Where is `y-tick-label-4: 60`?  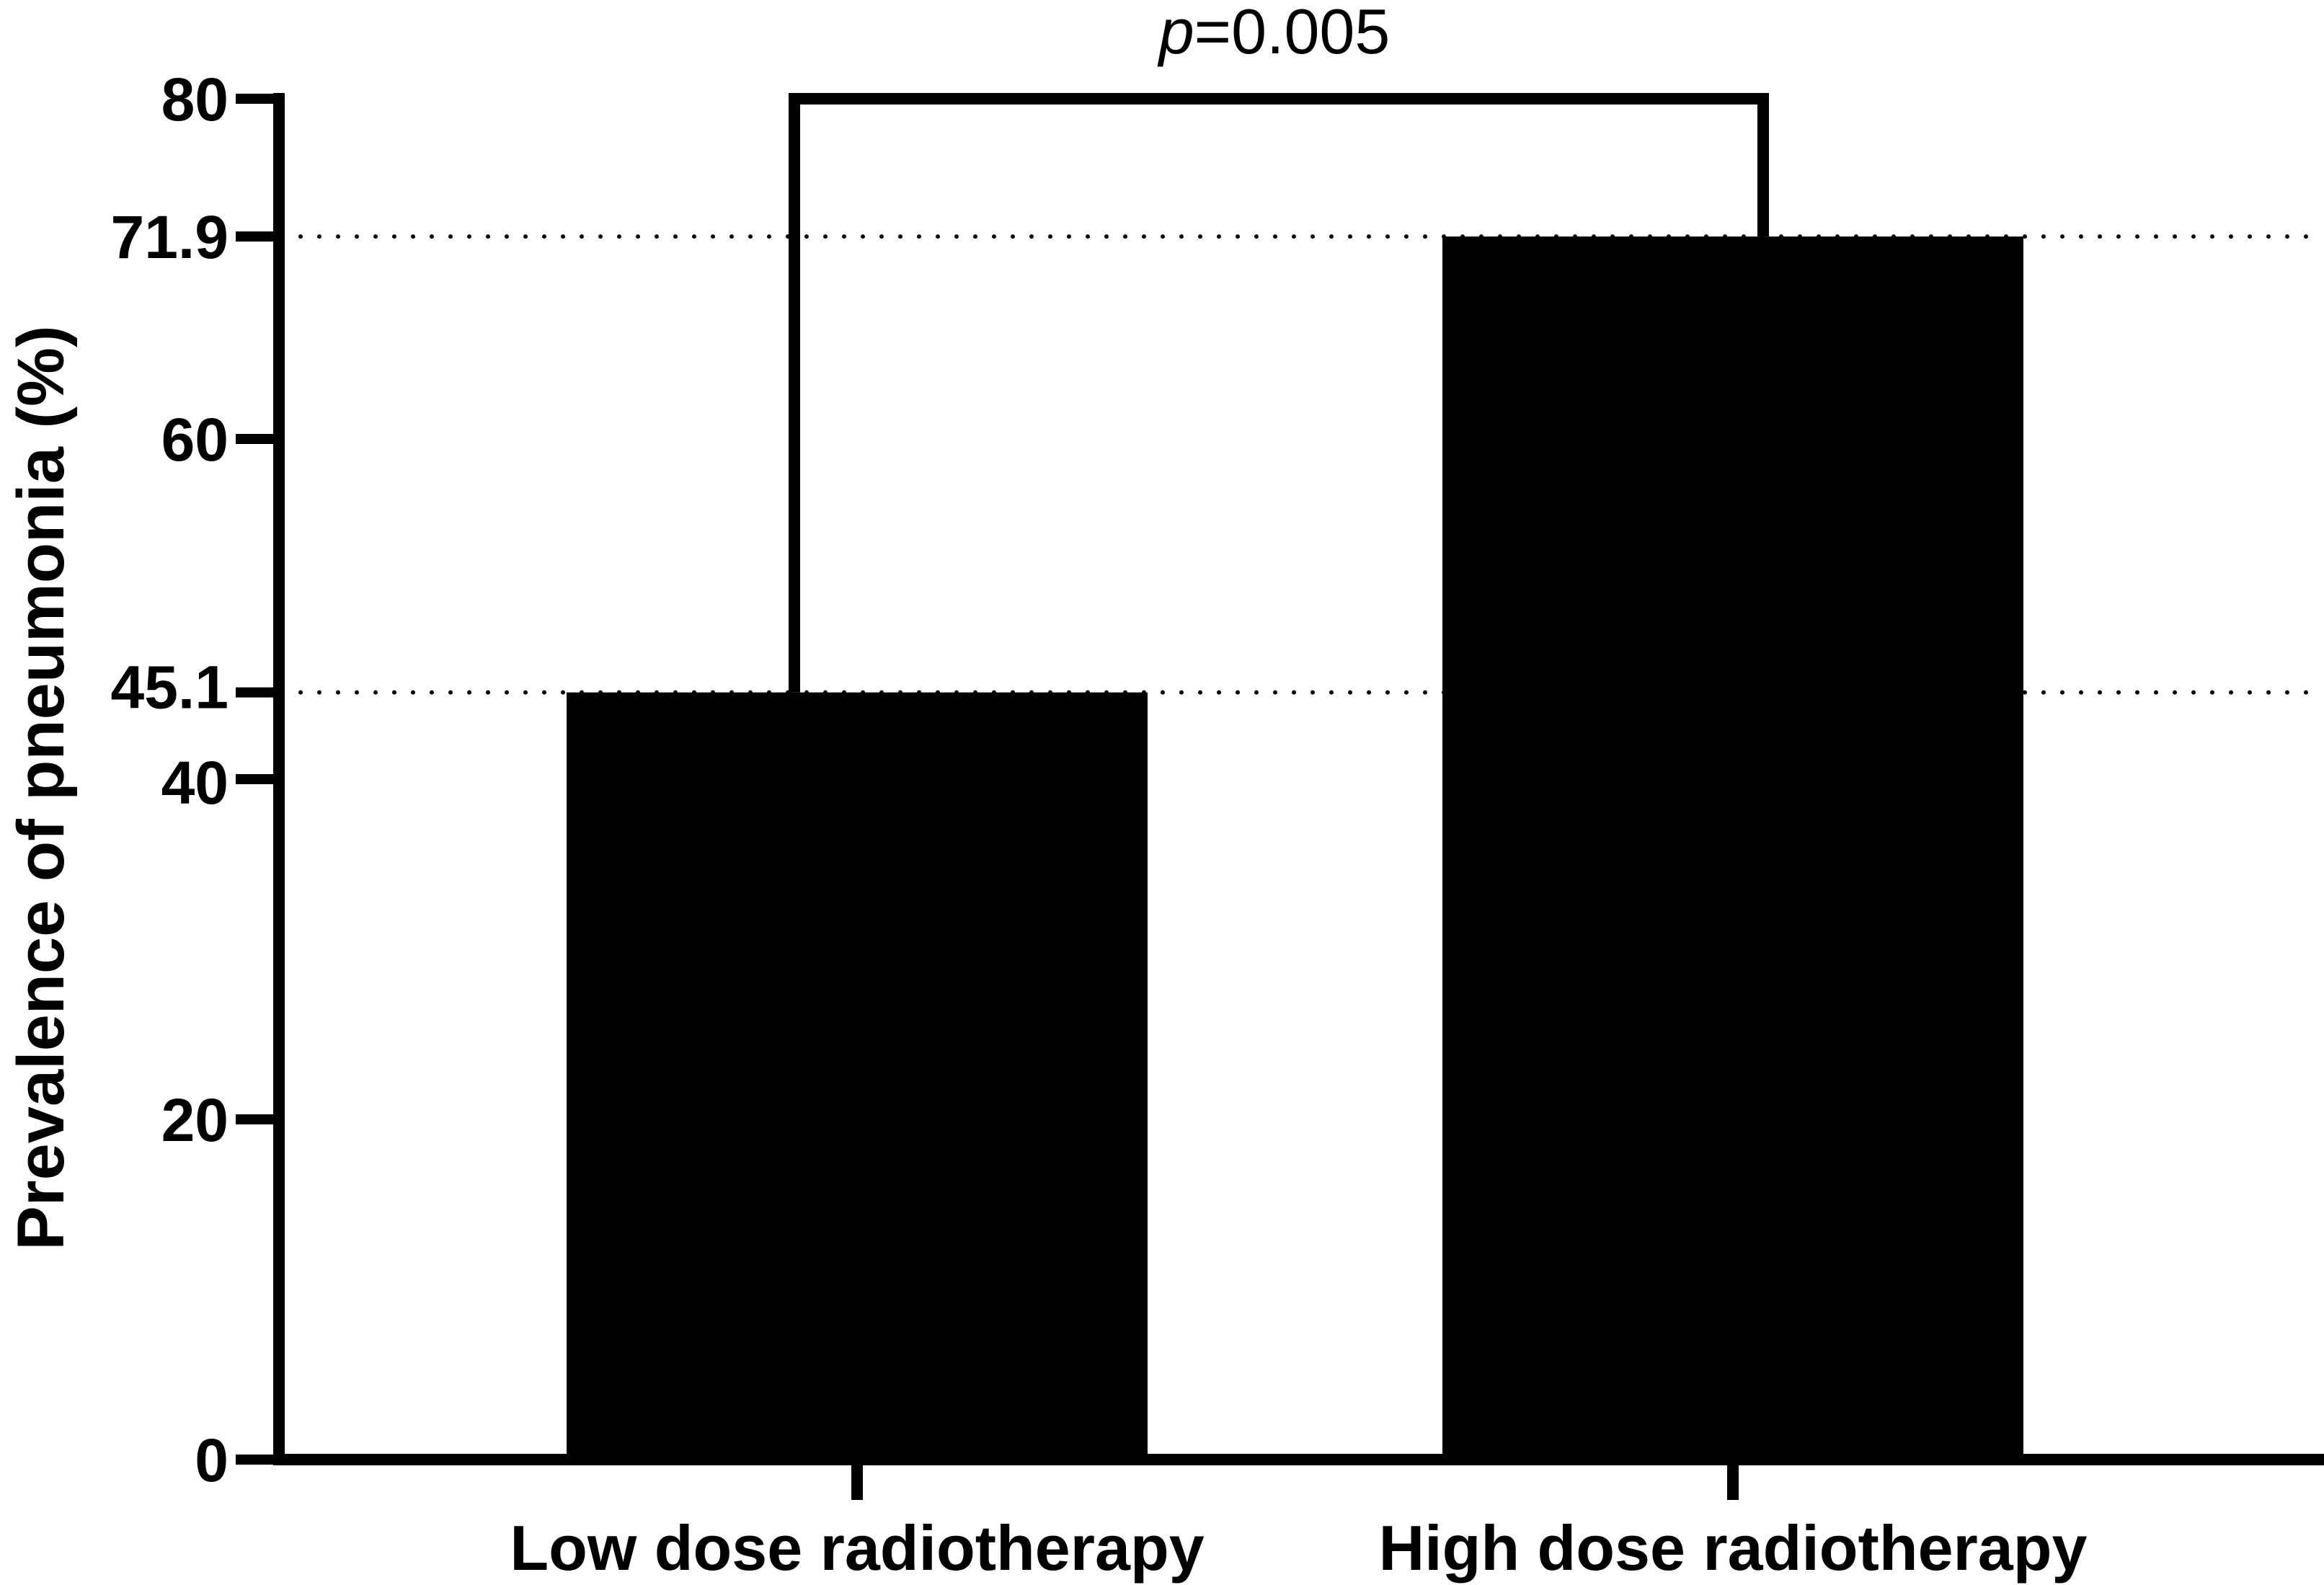
y-tick-label-4: 60 is located at coordinates (195, 440).